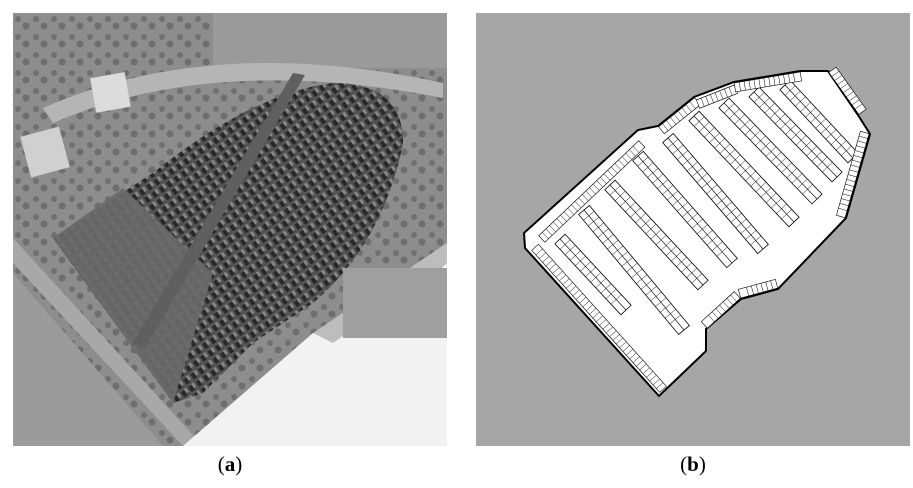 The width and height of the screenshot is (913, 488). Describe the element at coordinates (315, 354) in the screenshot. I see `large-building` at that location.